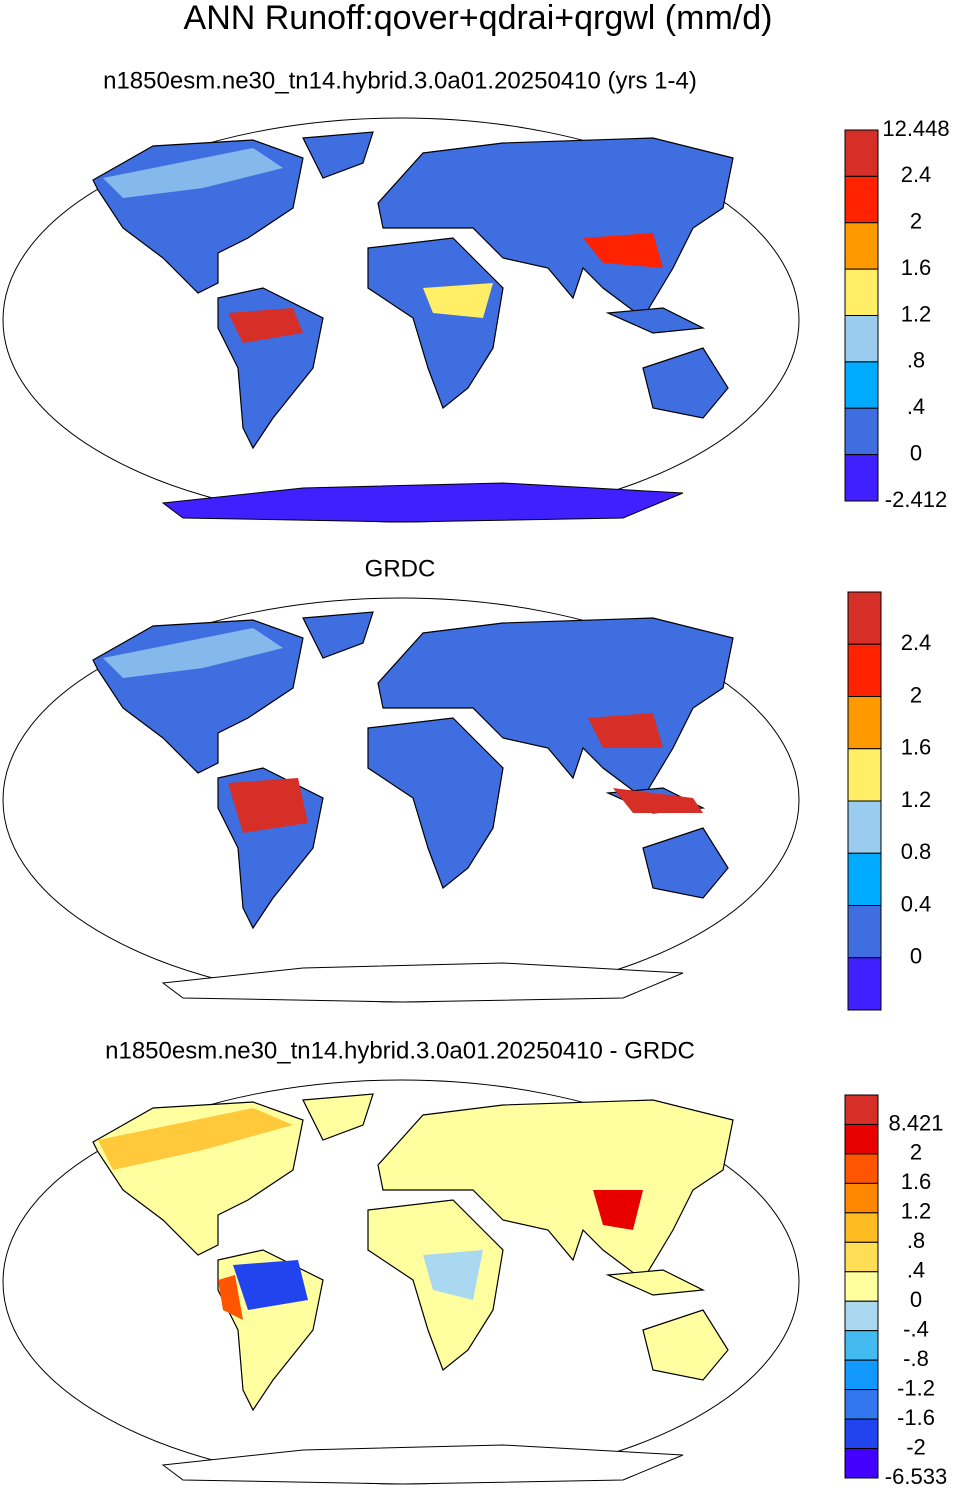 The width and height of the screenshot is (956, 1491). I want to click on colorbar-label: -1.2, so click(916, 1387).